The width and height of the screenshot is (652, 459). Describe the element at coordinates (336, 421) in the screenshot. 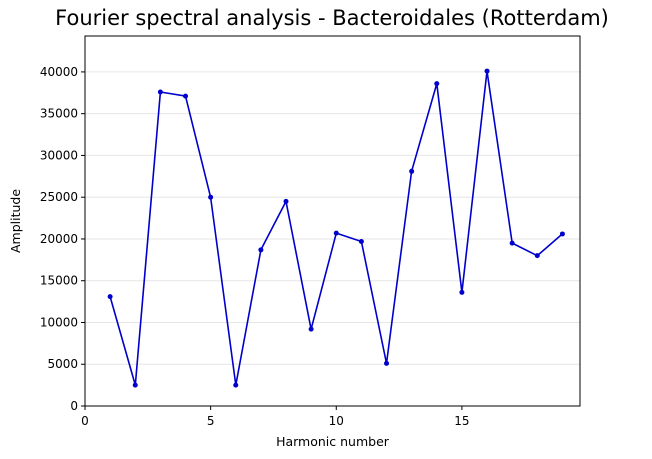

I see `x-tick-label: 10` at that location.